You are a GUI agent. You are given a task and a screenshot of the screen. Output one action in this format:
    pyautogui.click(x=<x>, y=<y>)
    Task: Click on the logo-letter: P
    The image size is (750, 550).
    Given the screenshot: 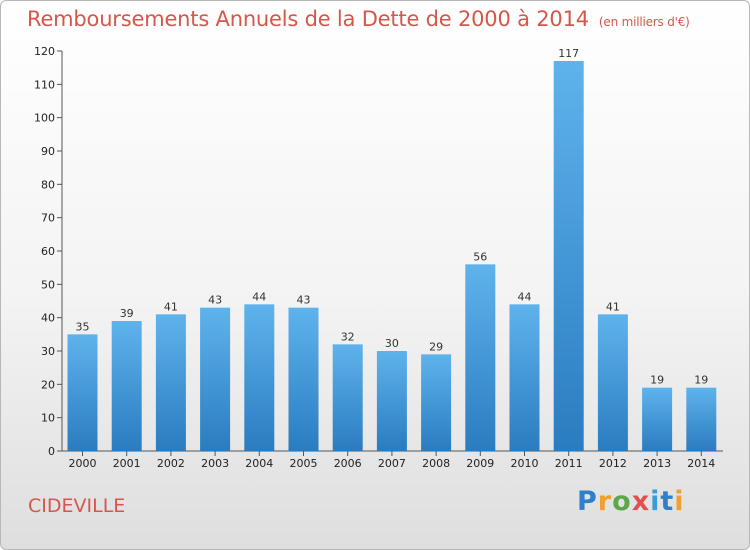 What is the action you would take?
    pyautogui.click(x=587, y=501)
    